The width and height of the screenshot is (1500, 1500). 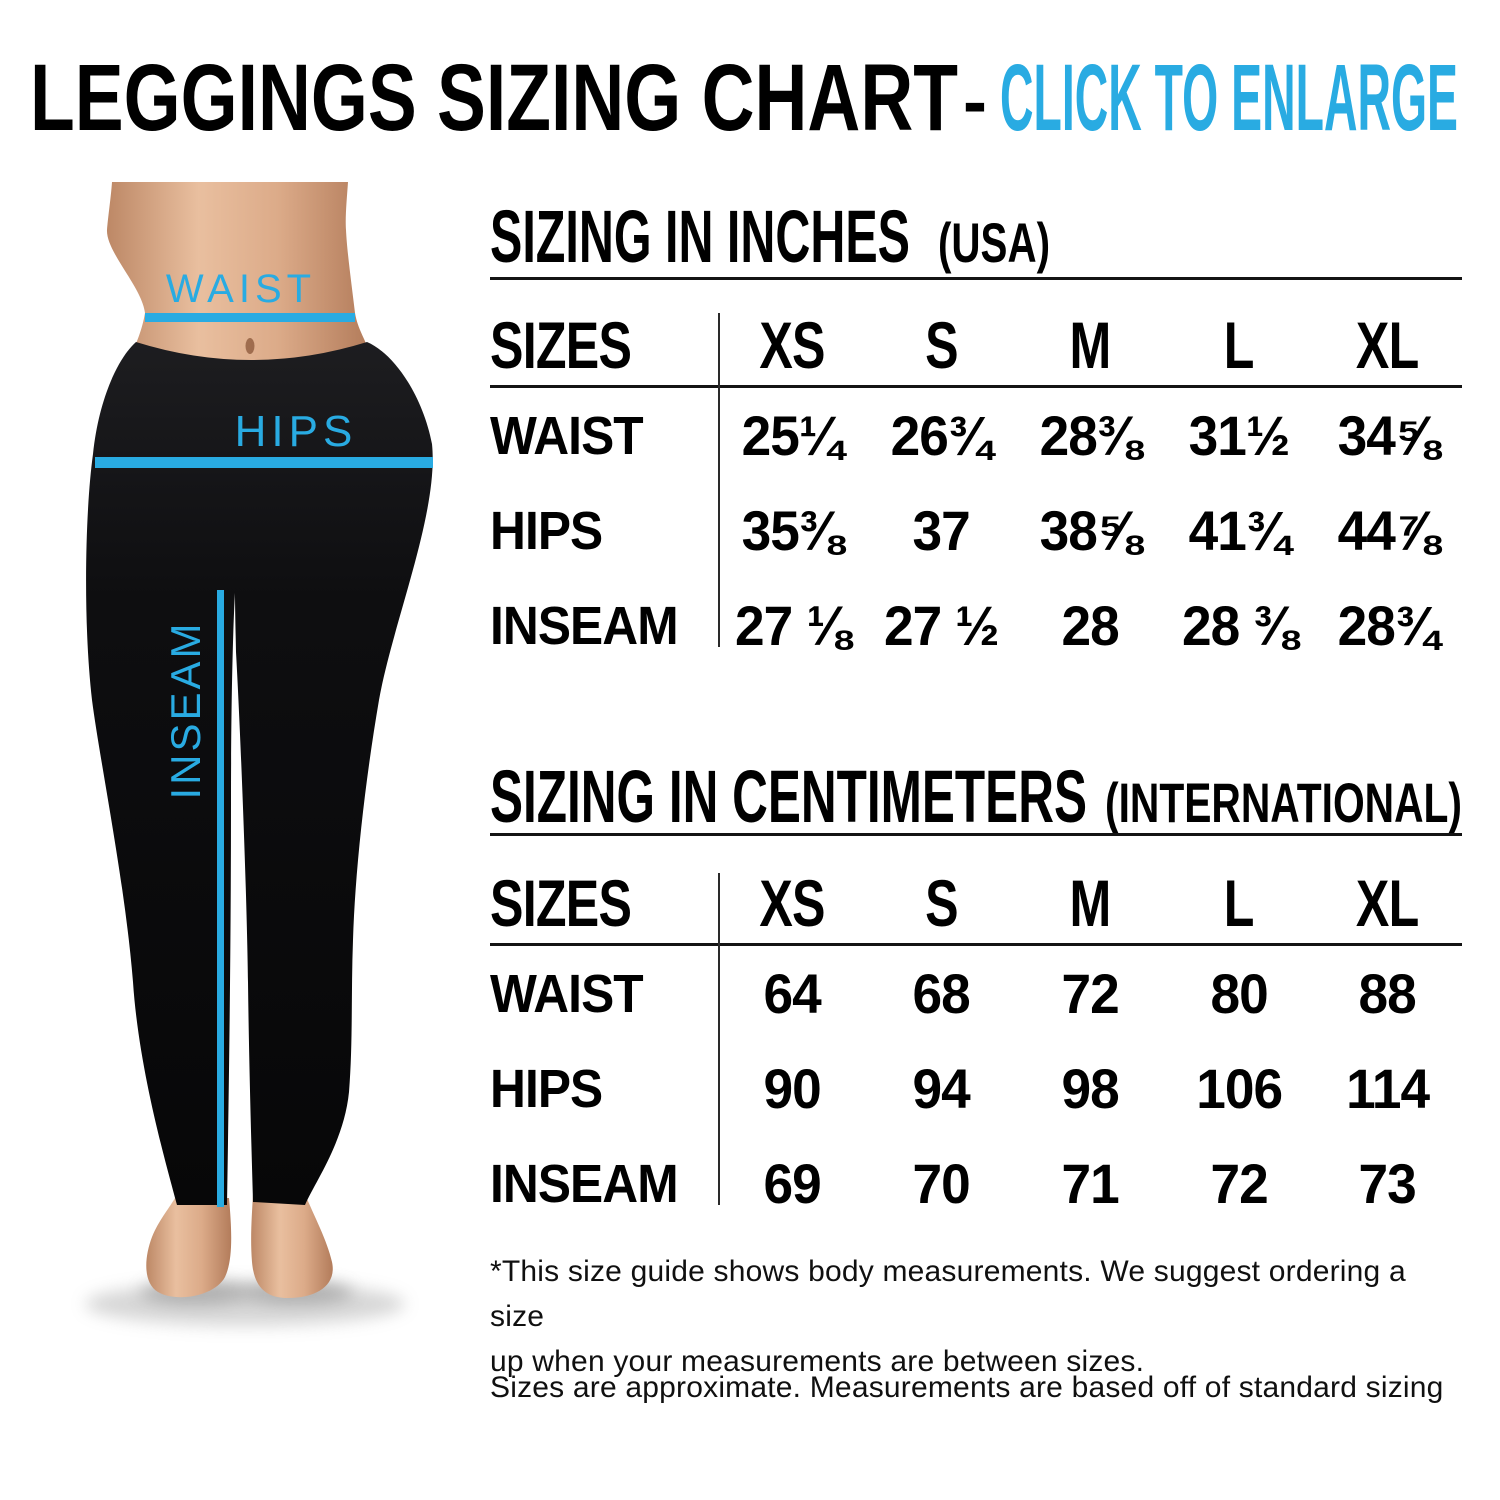 I want to click on waist-line, so click(x=250, y=317).